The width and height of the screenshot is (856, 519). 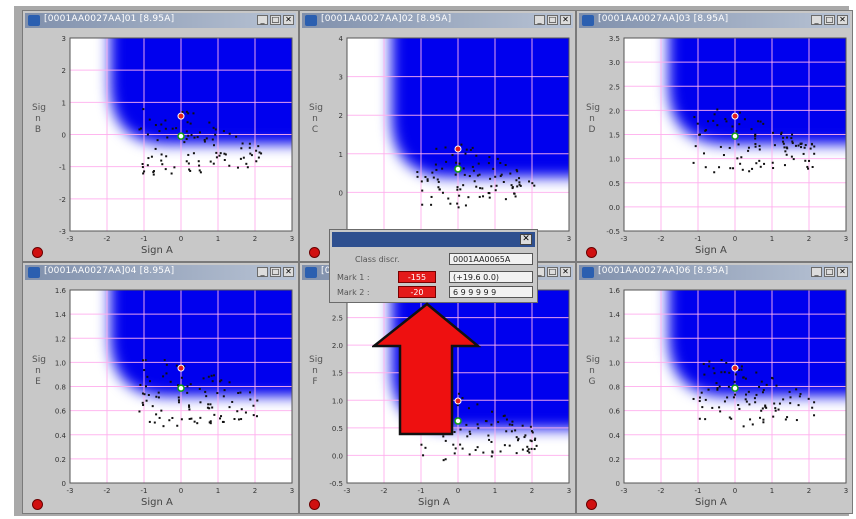 I want to click on mark1-point, so click(x=458, y=401).